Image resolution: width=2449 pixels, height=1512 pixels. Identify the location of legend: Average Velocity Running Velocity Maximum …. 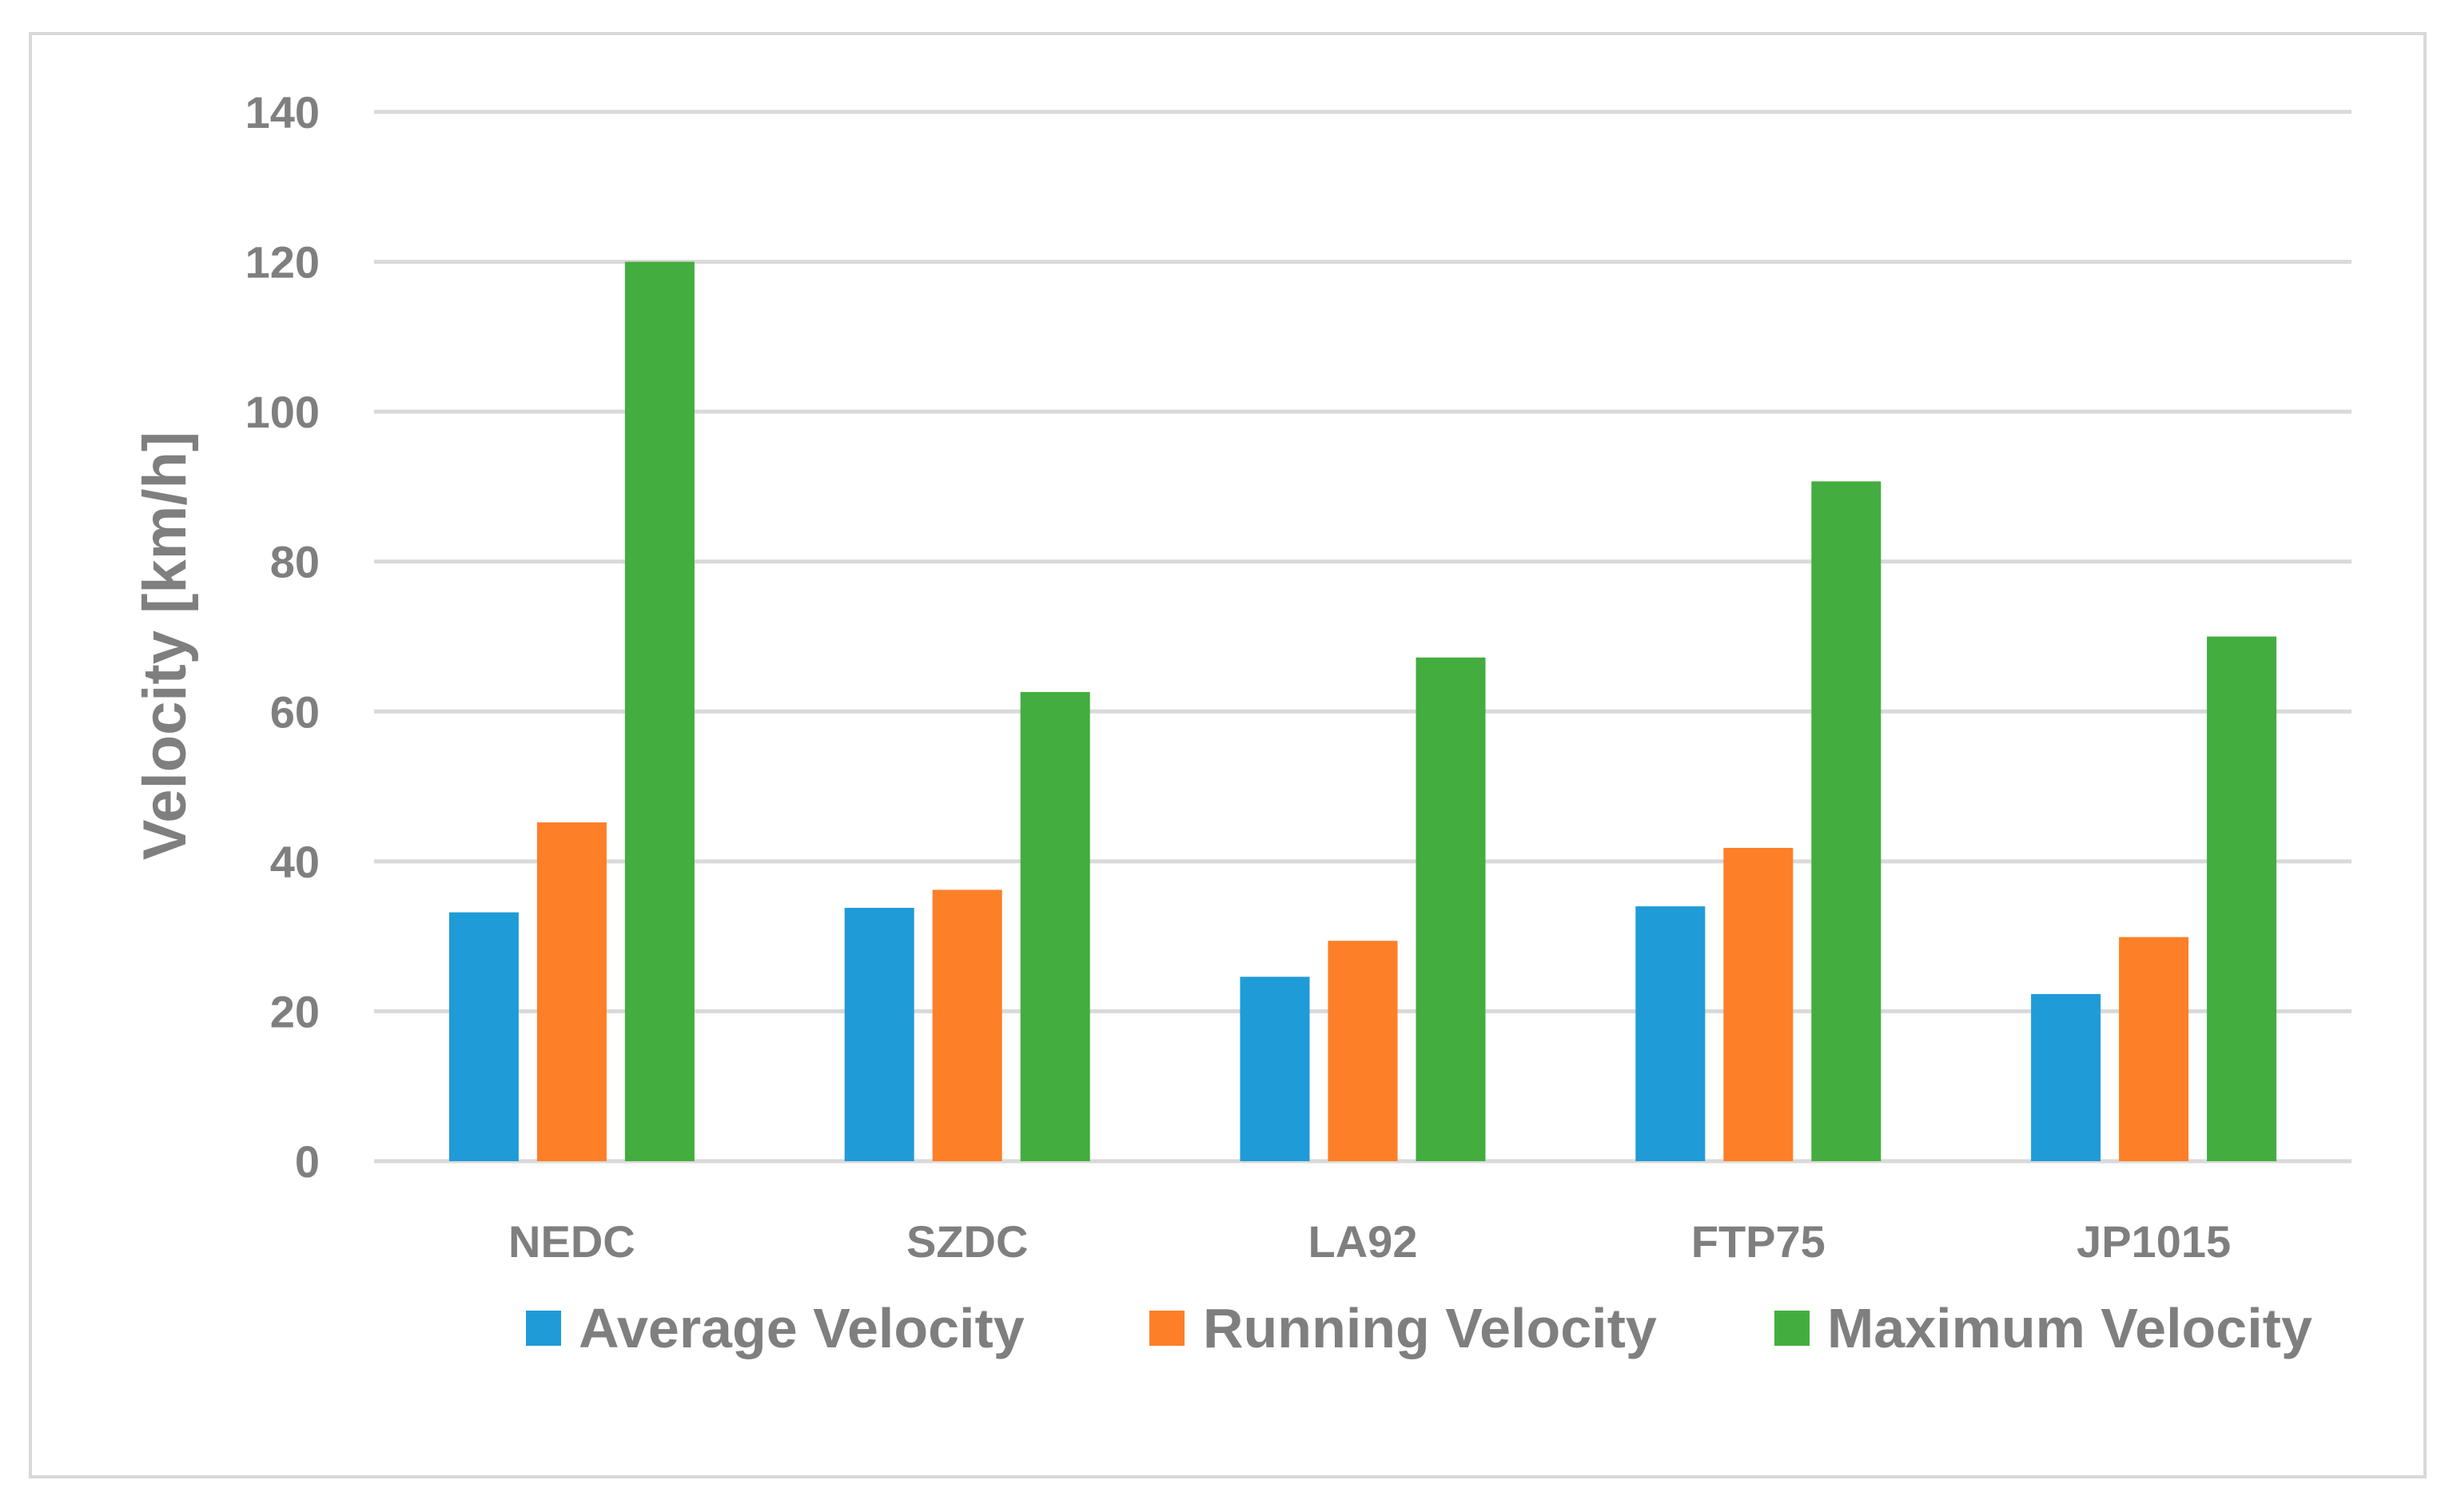
(1419, 1328).